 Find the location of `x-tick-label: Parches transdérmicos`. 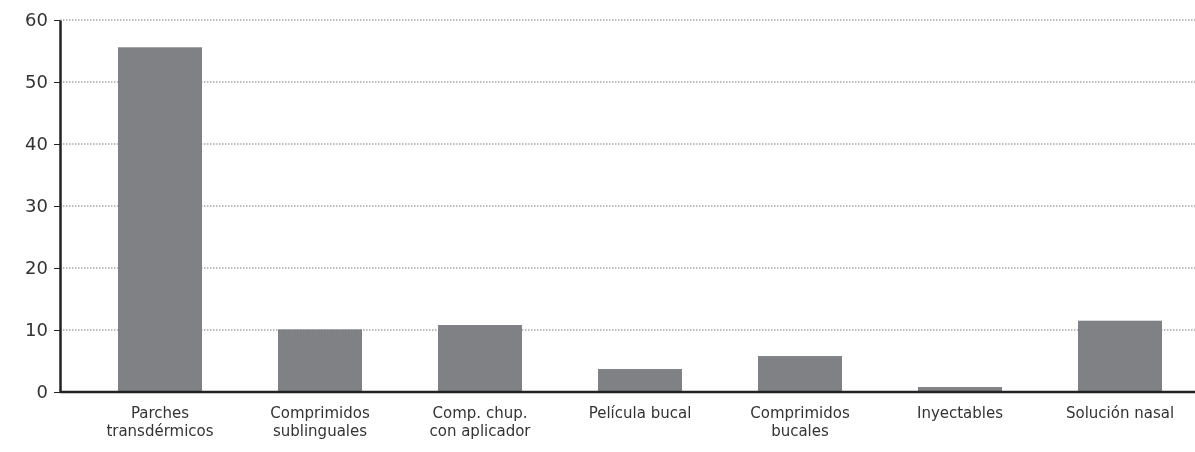

x-tick-label: Parches transdérmicos is located at coordinates (160, 422).